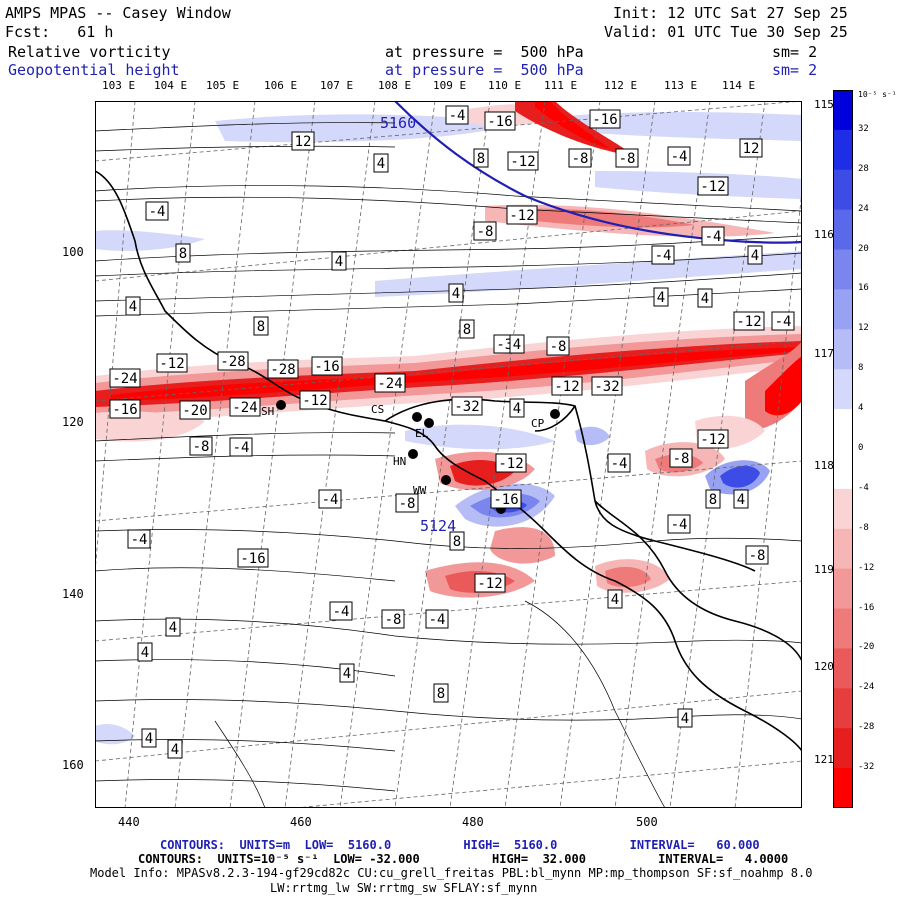 This screenshot has width=900, height=900. I want to click on station-sh-marker, so click(281, 405).